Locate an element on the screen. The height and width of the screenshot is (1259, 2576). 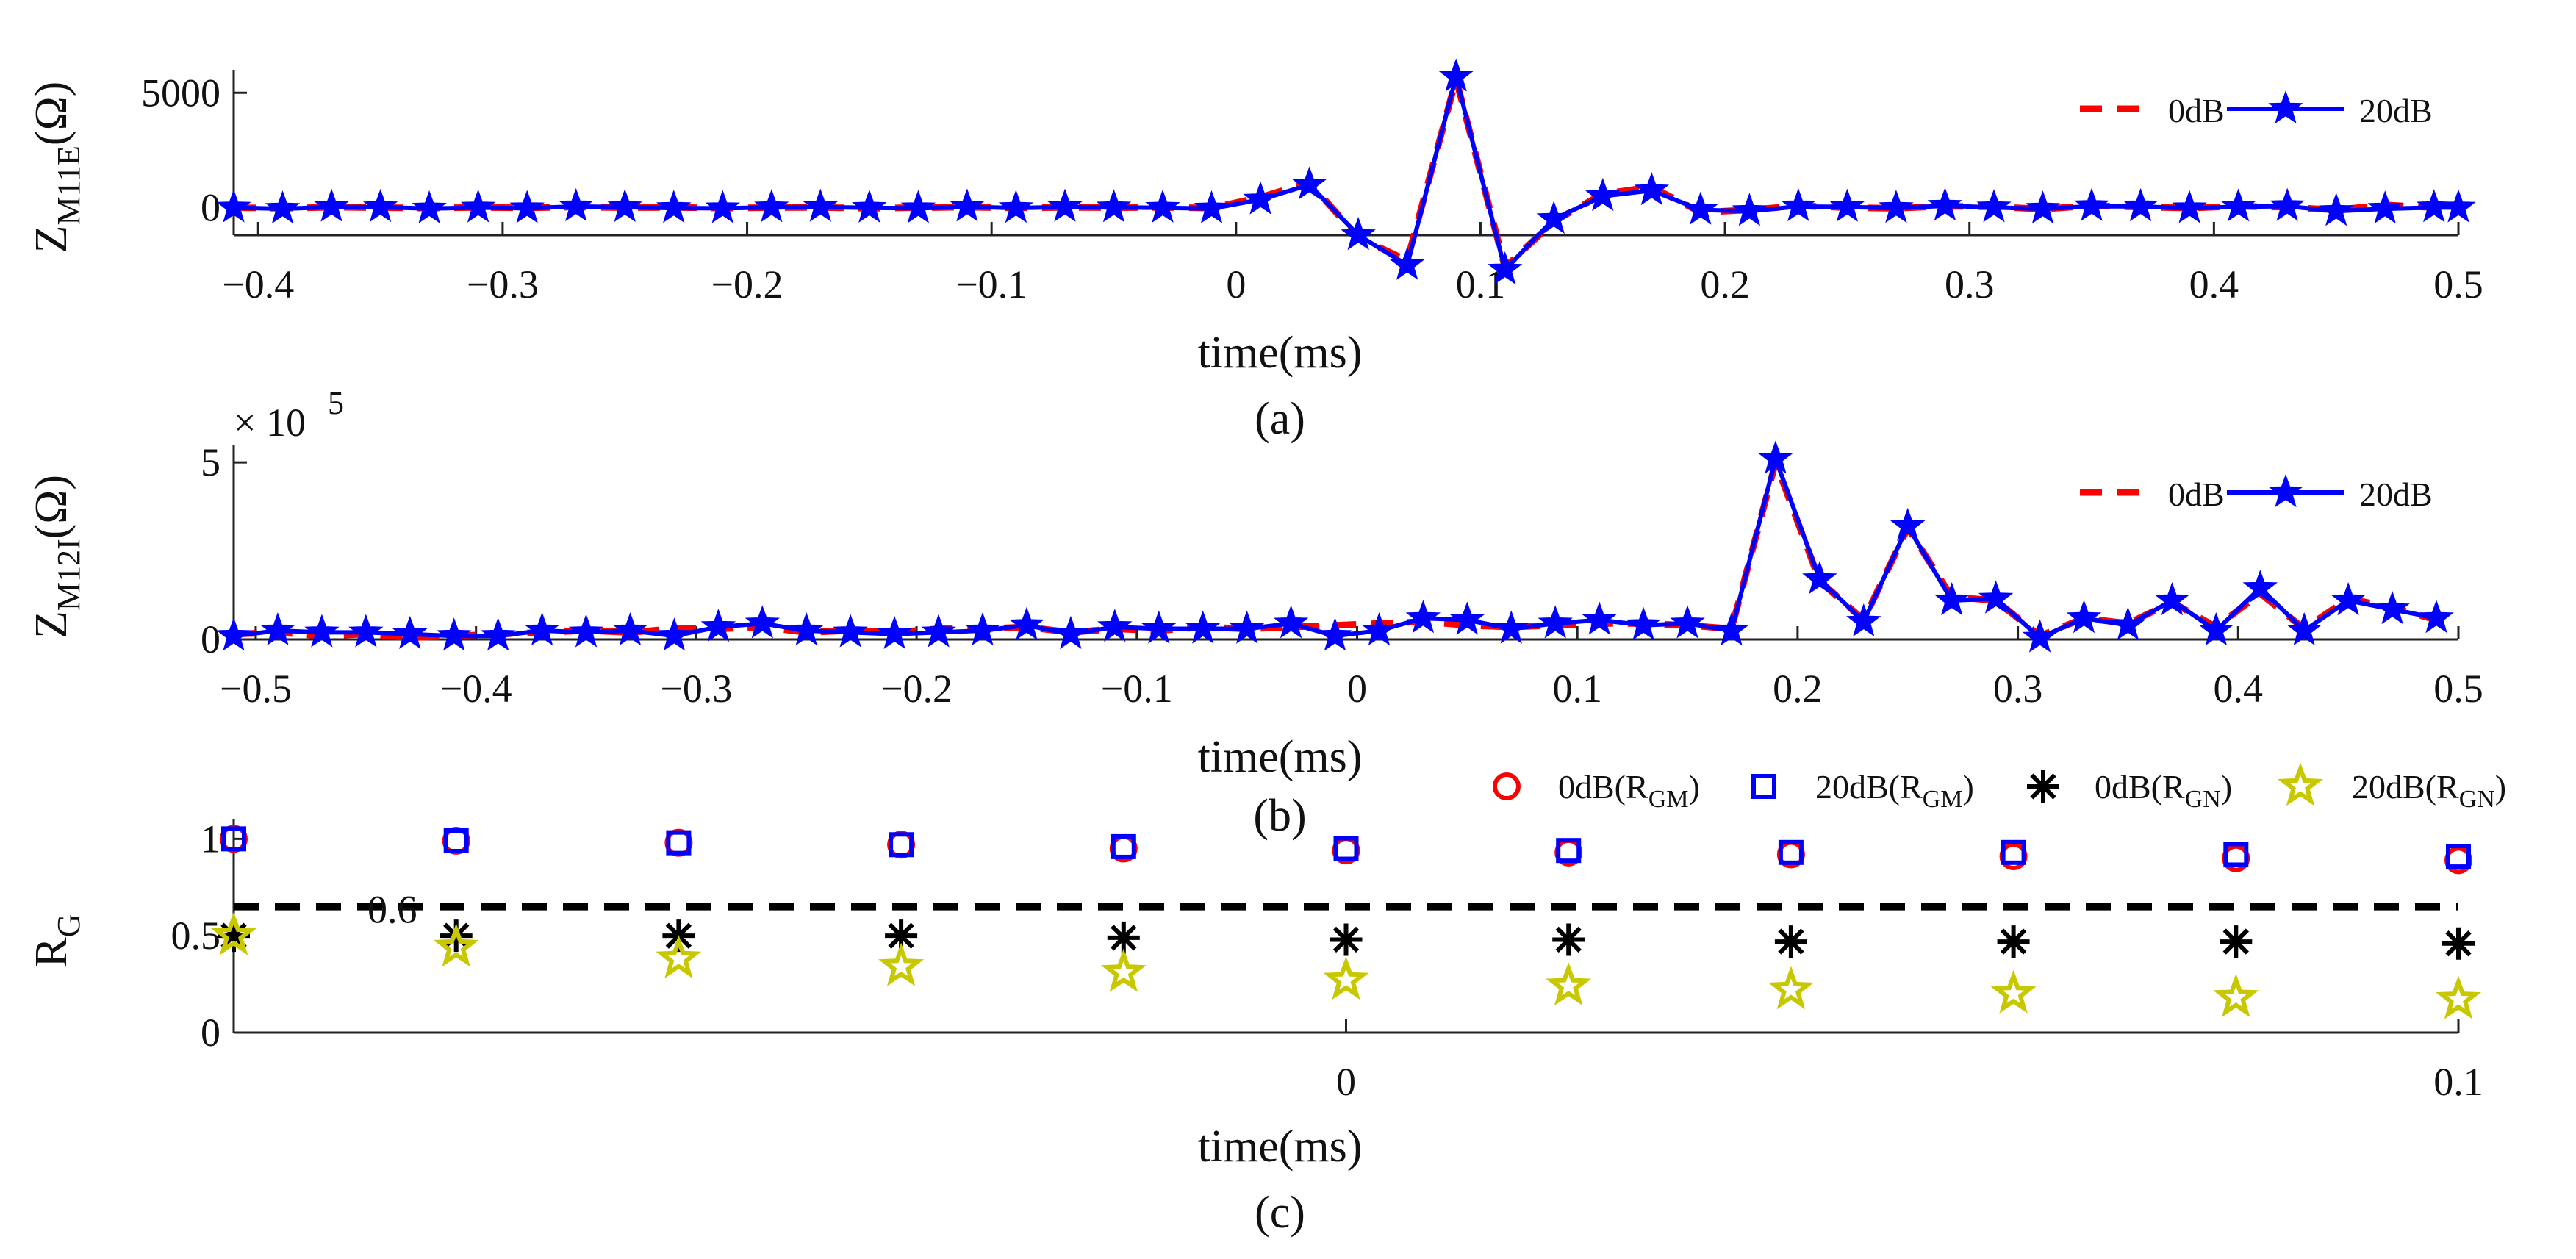
y-tick-label: 5000 is located at coordinates (180, 93).